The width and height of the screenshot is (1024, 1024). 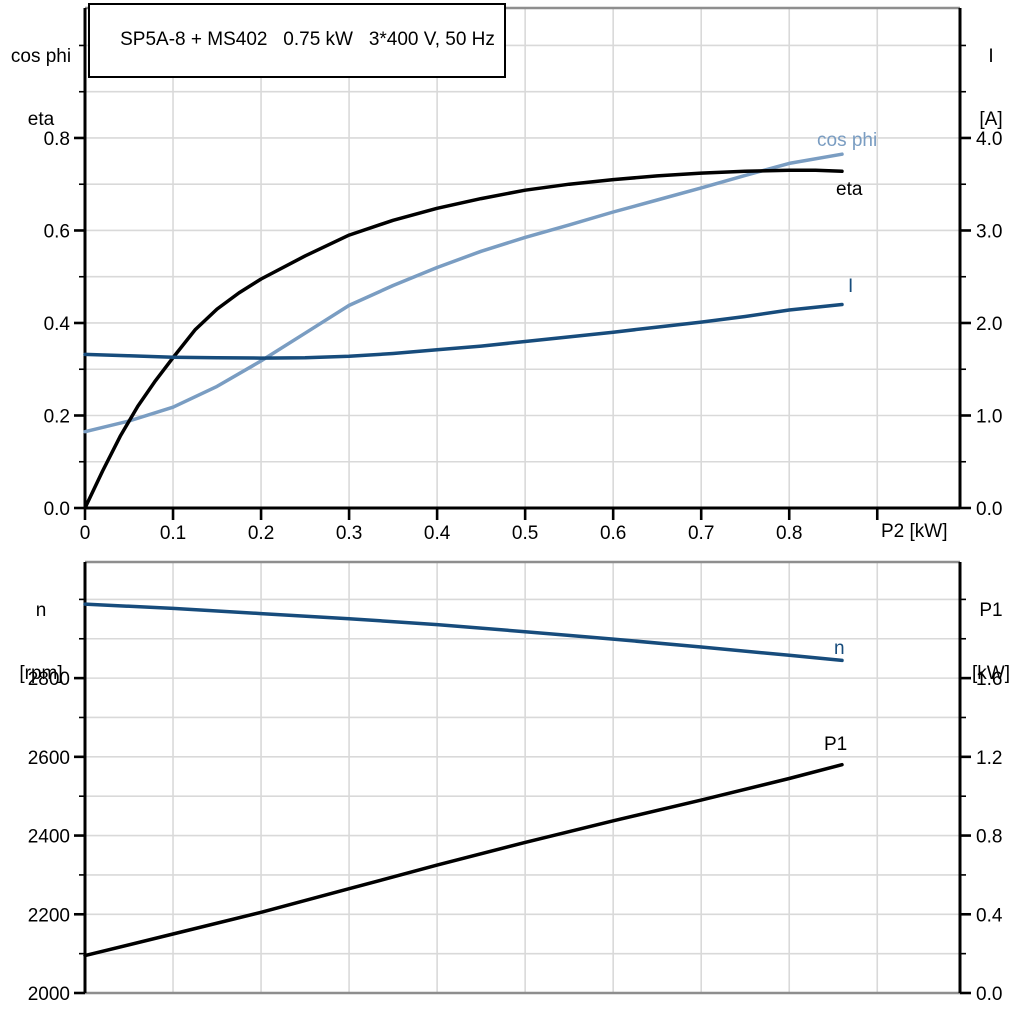 I want to click on curve-label-cos-phi: cos phi, so click(x=847, y=140).